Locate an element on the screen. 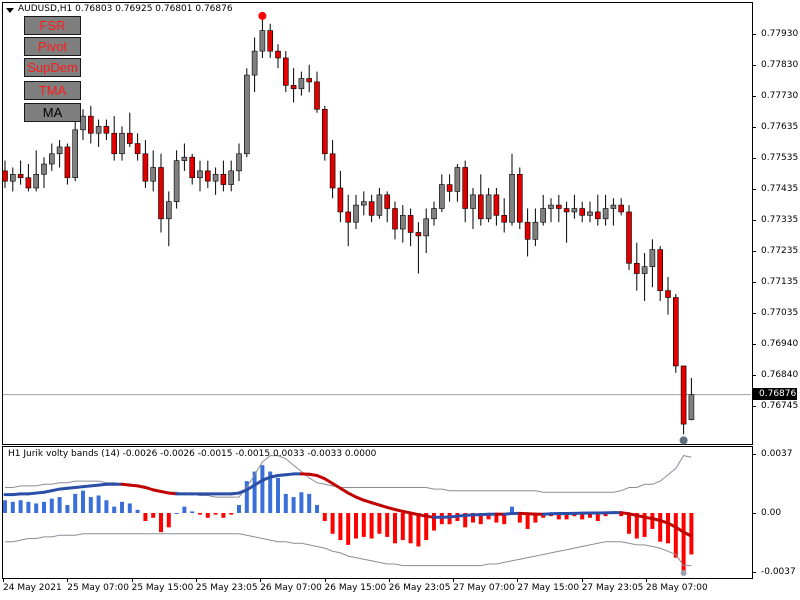 This screenshot has height=600, width=800. dropdown-triangle-icon is located at coordinates (10, 10).